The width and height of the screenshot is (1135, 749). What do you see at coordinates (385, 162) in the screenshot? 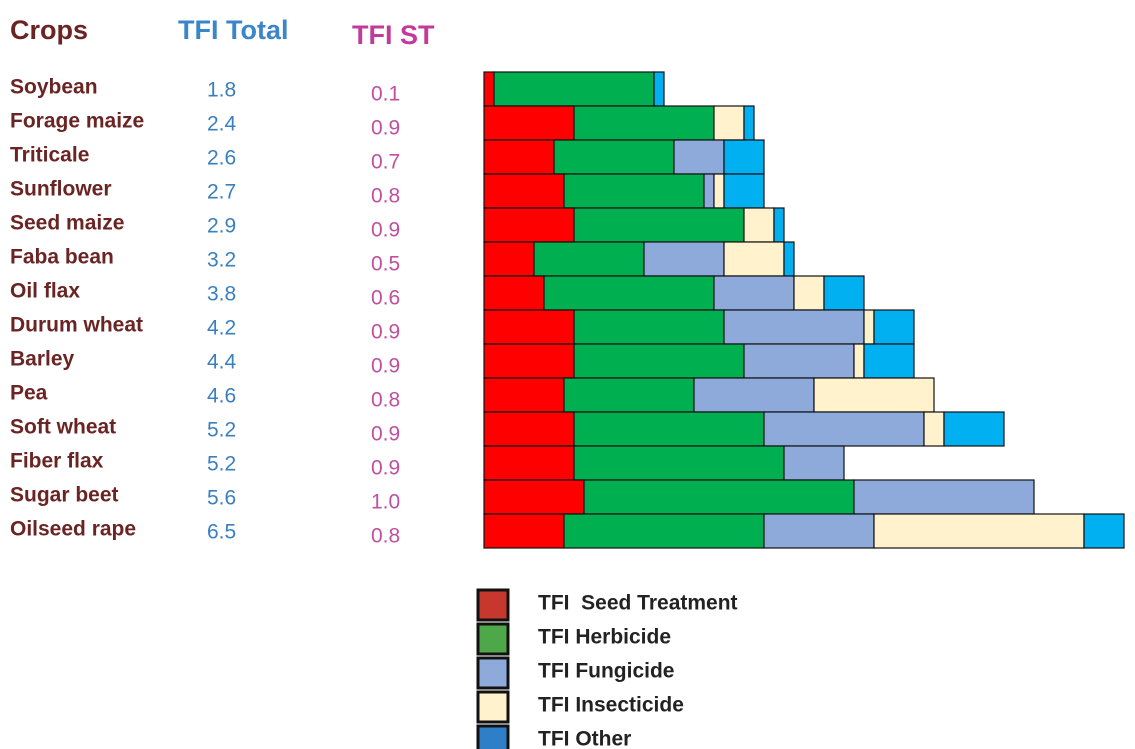
I see `tfi-st: 0.7` at bounding box center [385, 162].